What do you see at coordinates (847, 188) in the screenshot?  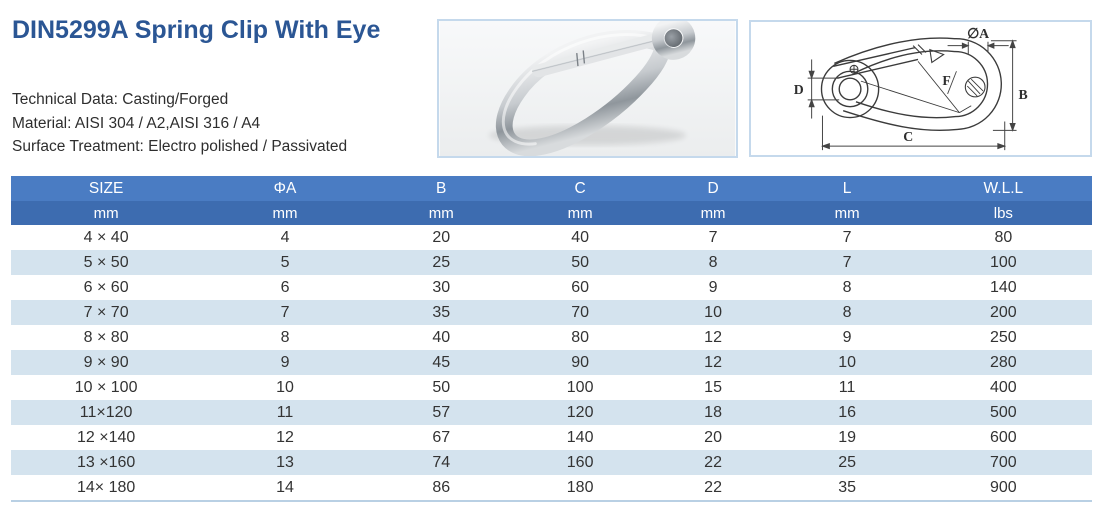 I see `col-header-l: L` at bounding box center [847, 188].